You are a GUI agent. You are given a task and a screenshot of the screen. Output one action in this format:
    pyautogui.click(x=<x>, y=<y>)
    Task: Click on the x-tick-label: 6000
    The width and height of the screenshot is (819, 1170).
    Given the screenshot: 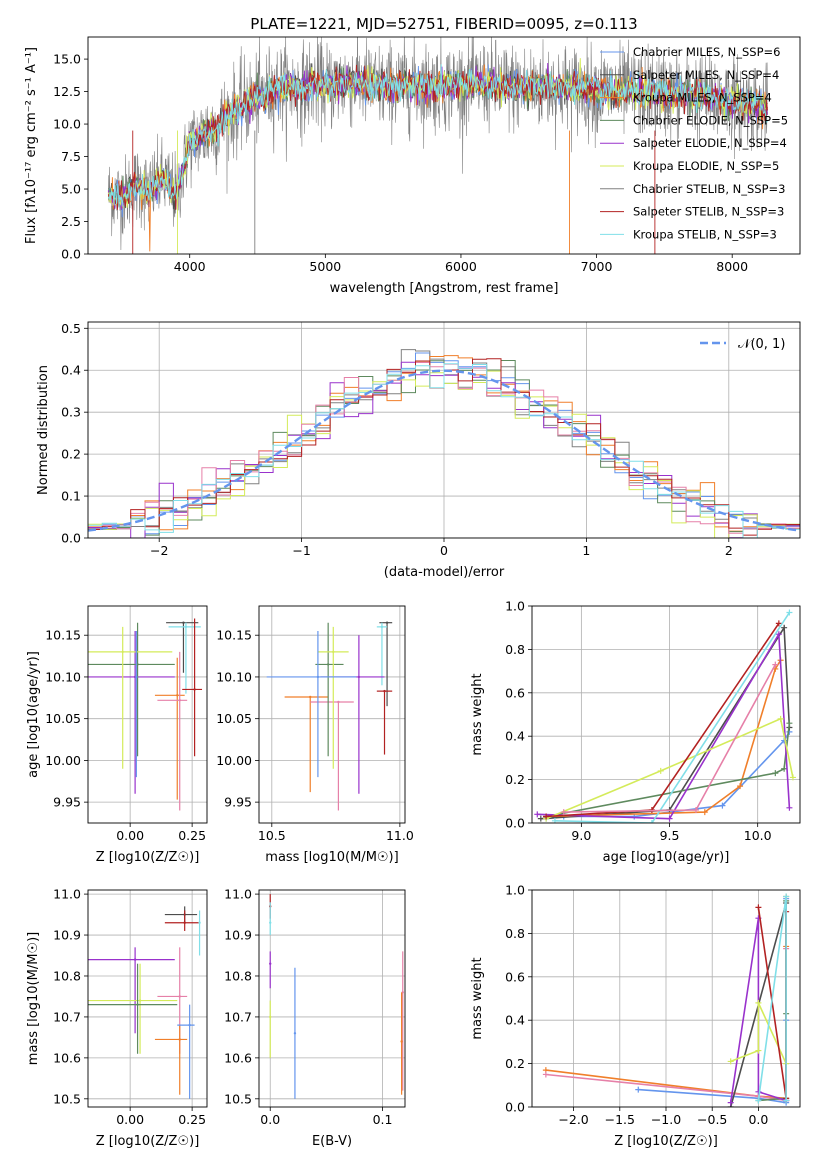 What is the action you would take?
    pyautogui.click(x=461, y=266)
    